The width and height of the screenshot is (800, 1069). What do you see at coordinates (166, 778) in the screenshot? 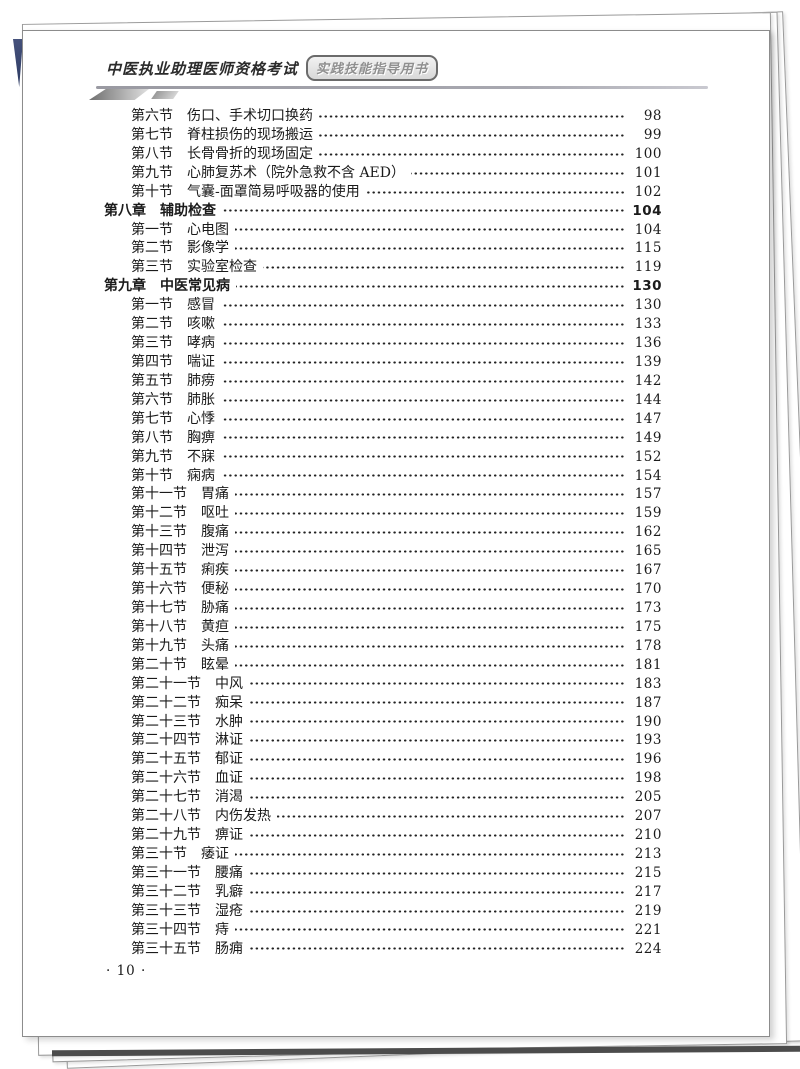
I see `toc-entry-label: 第二十六节` at bounding box center [166, 778].